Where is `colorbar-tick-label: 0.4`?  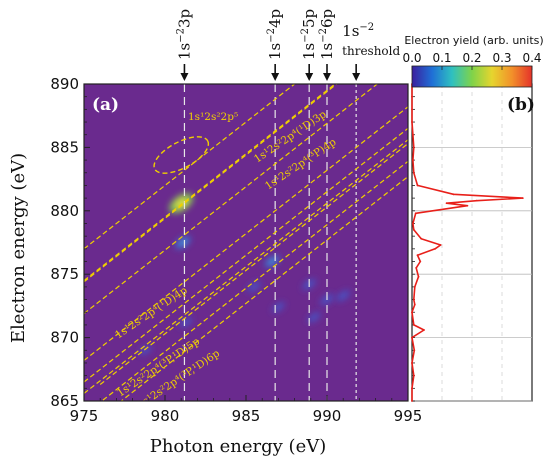
colorbar-tick-label: 0.4 is located at coordinates (531, 58).